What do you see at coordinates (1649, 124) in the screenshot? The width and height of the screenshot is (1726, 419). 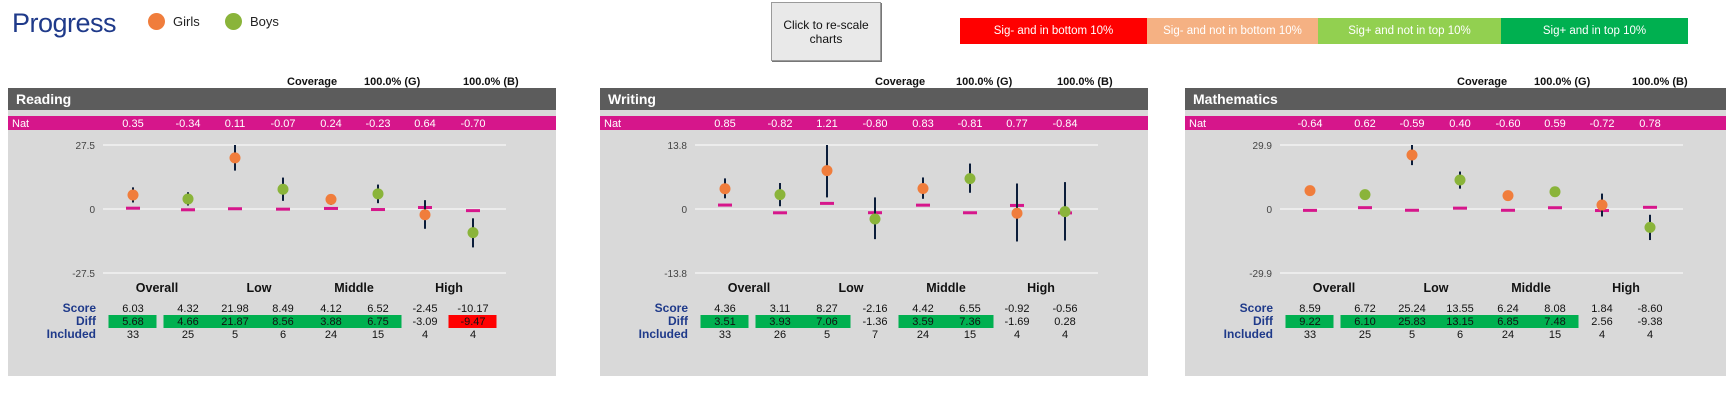 I see `nat-value: 0.78` at bounding box center [1649, 124].